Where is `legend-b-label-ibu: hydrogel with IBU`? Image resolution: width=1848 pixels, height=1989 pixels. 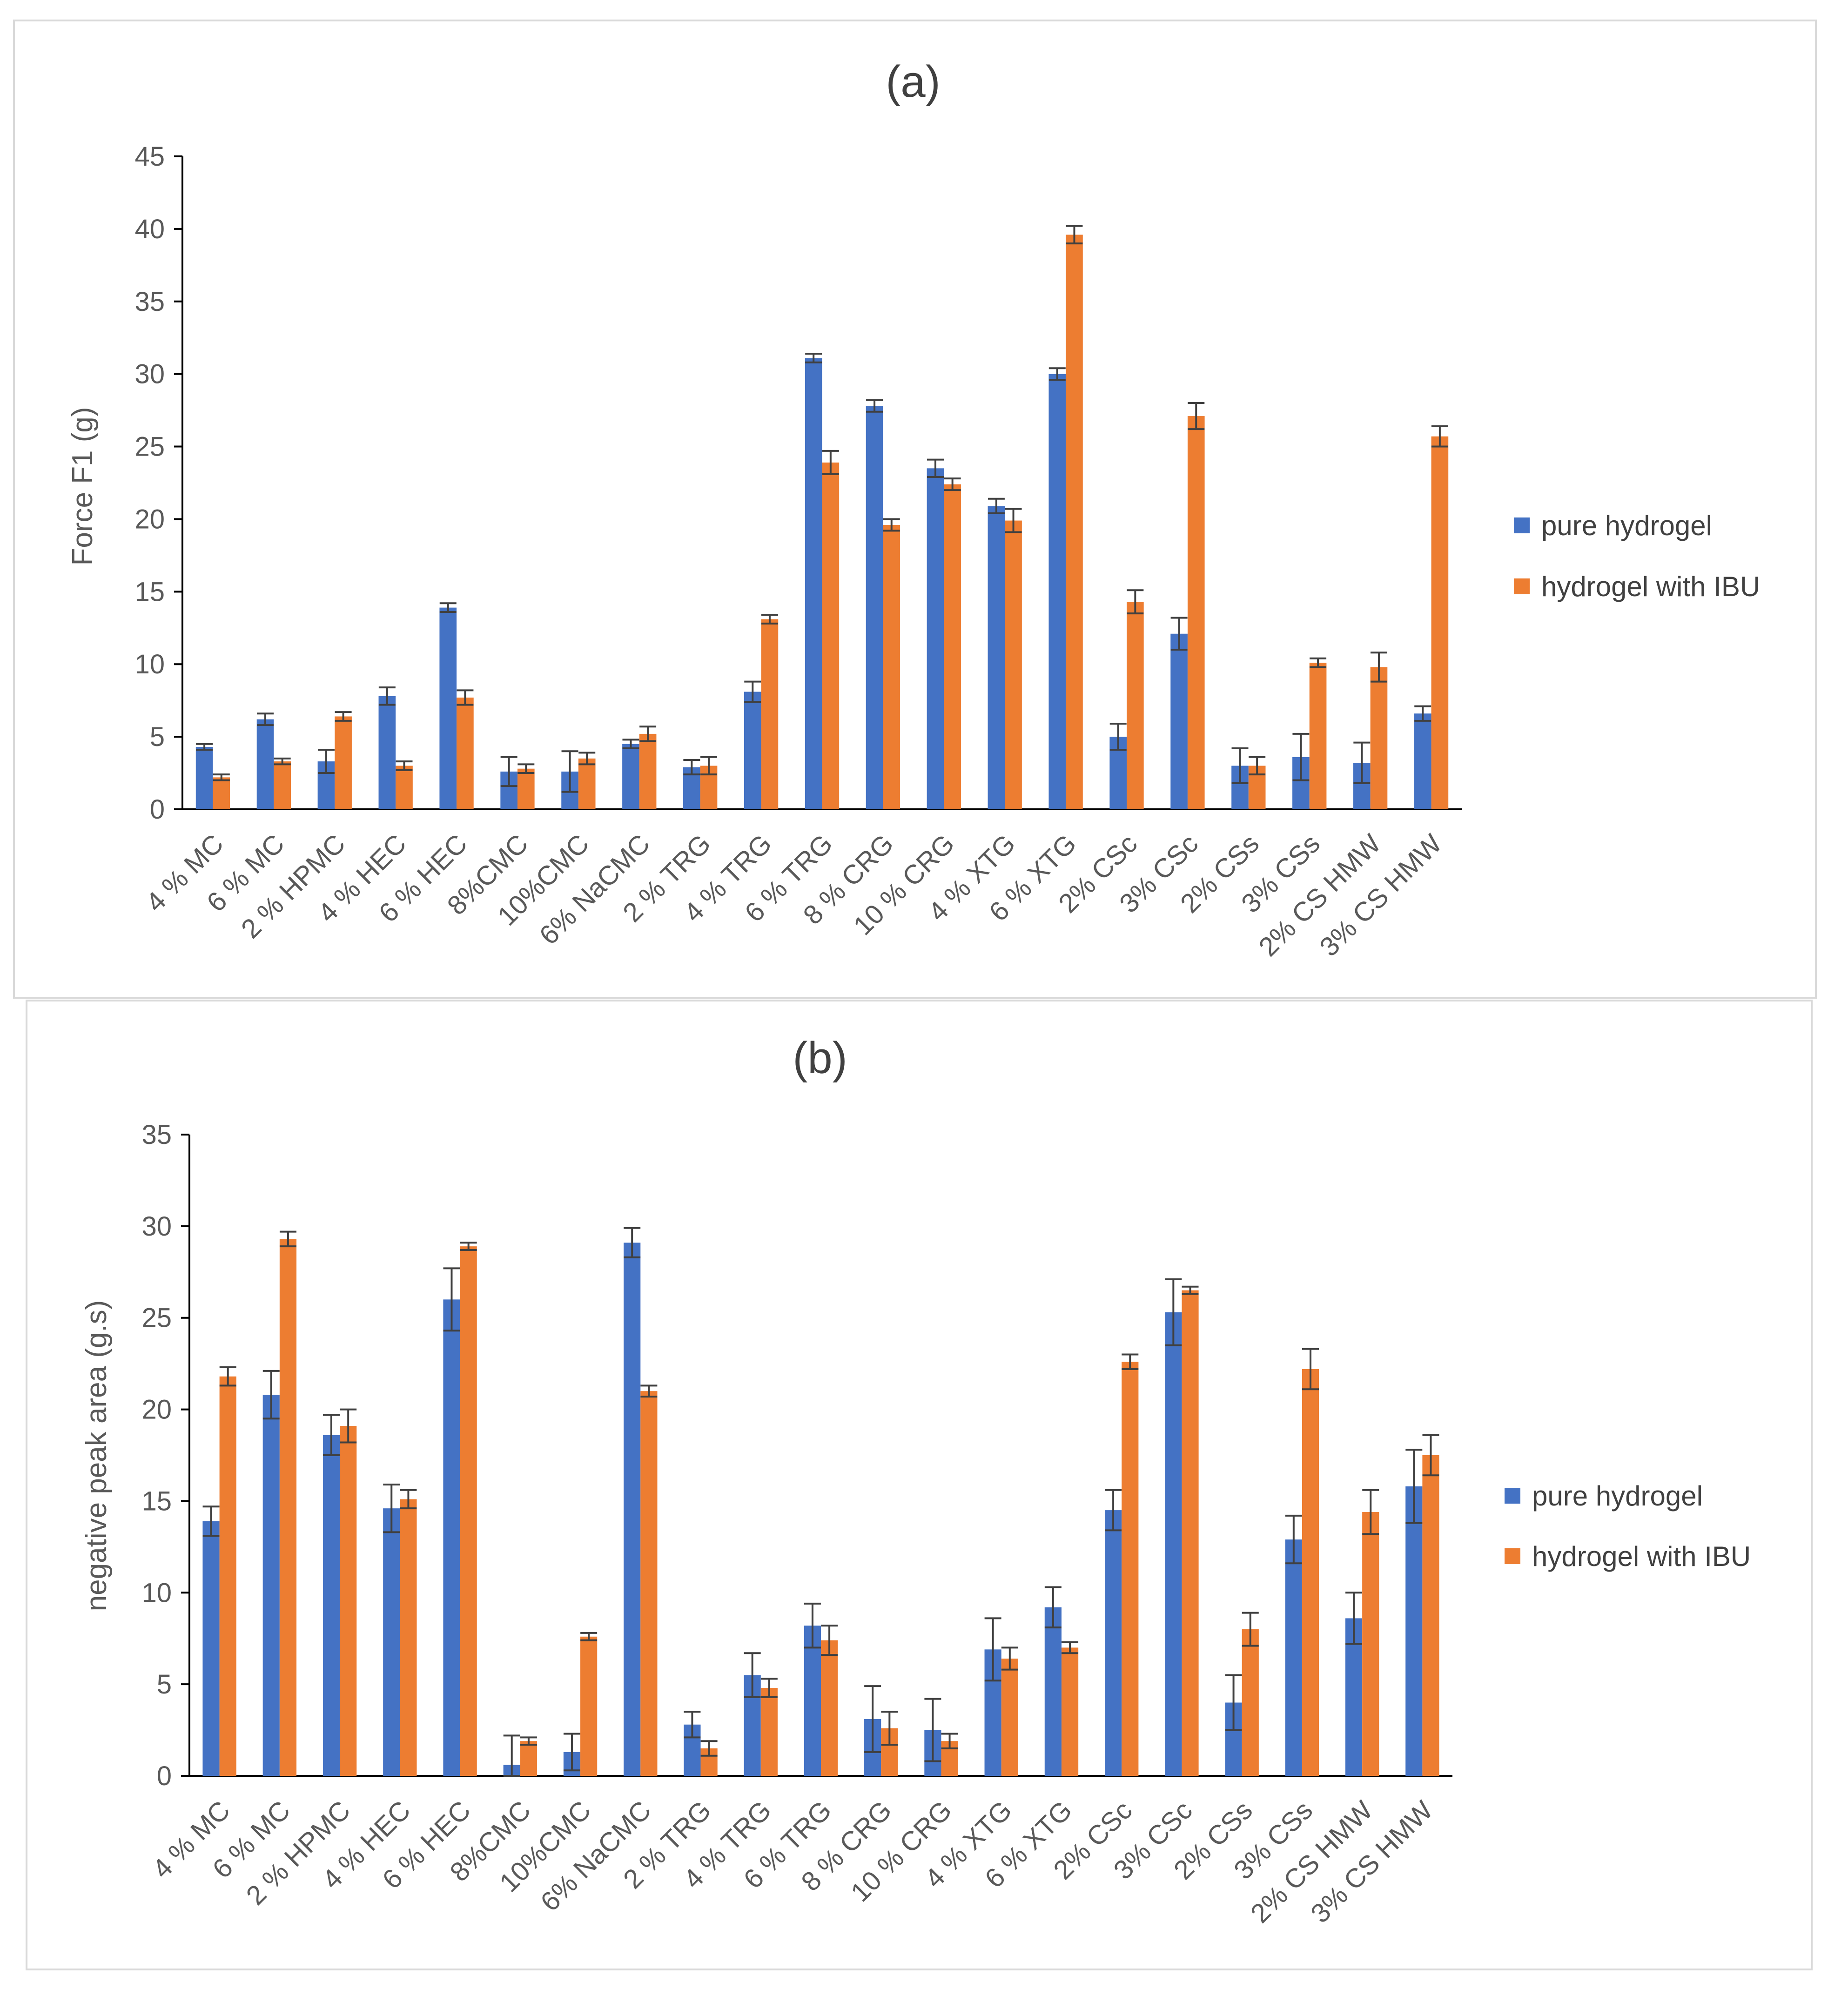 legend-b-label-ibu: hydrogel with IBU is located at coordinates (1641, 1556).